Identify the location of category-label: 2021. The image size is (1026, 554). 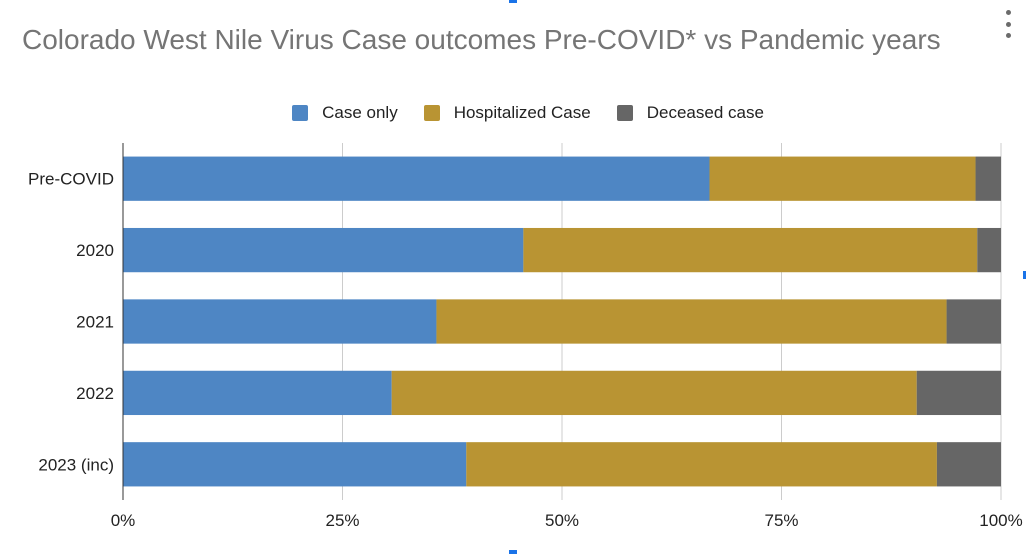
(95, 322).